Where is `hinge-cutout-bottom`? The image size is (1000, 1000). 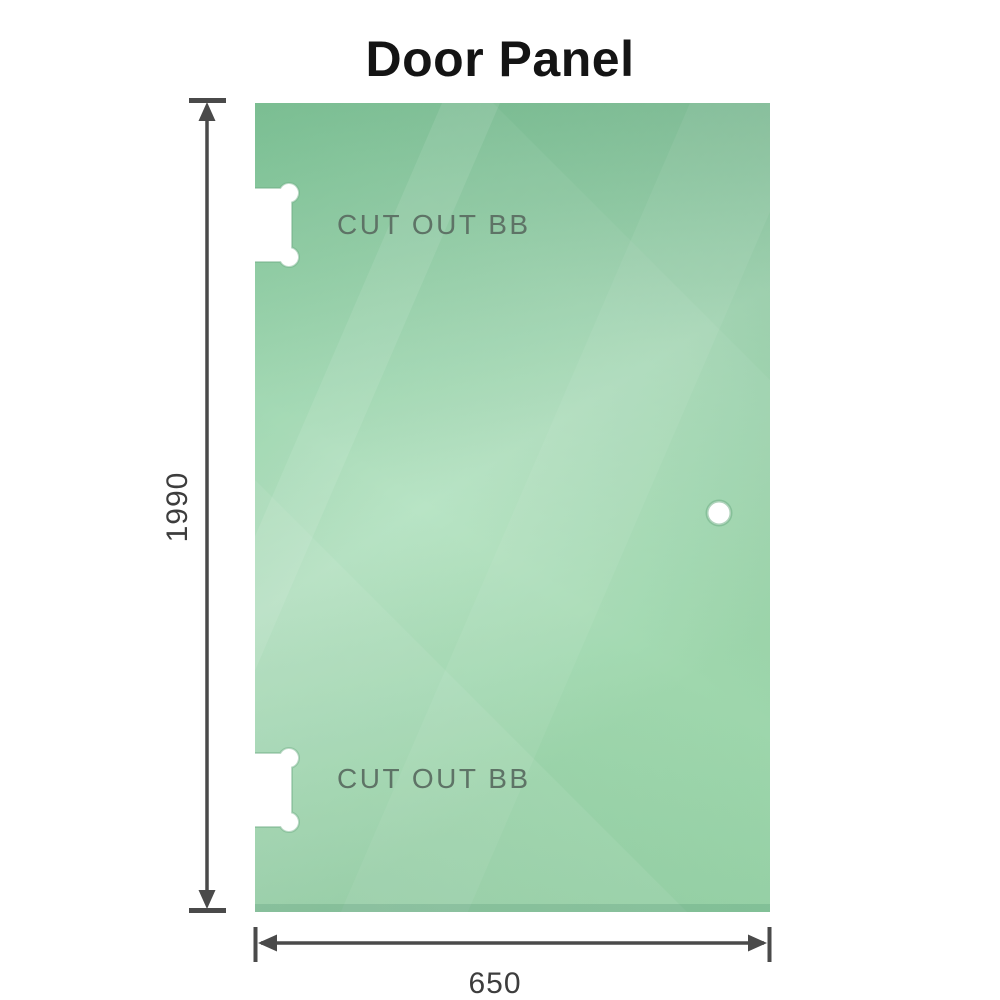 hinge-cutout-bottom is located at coordinates (277, 790).